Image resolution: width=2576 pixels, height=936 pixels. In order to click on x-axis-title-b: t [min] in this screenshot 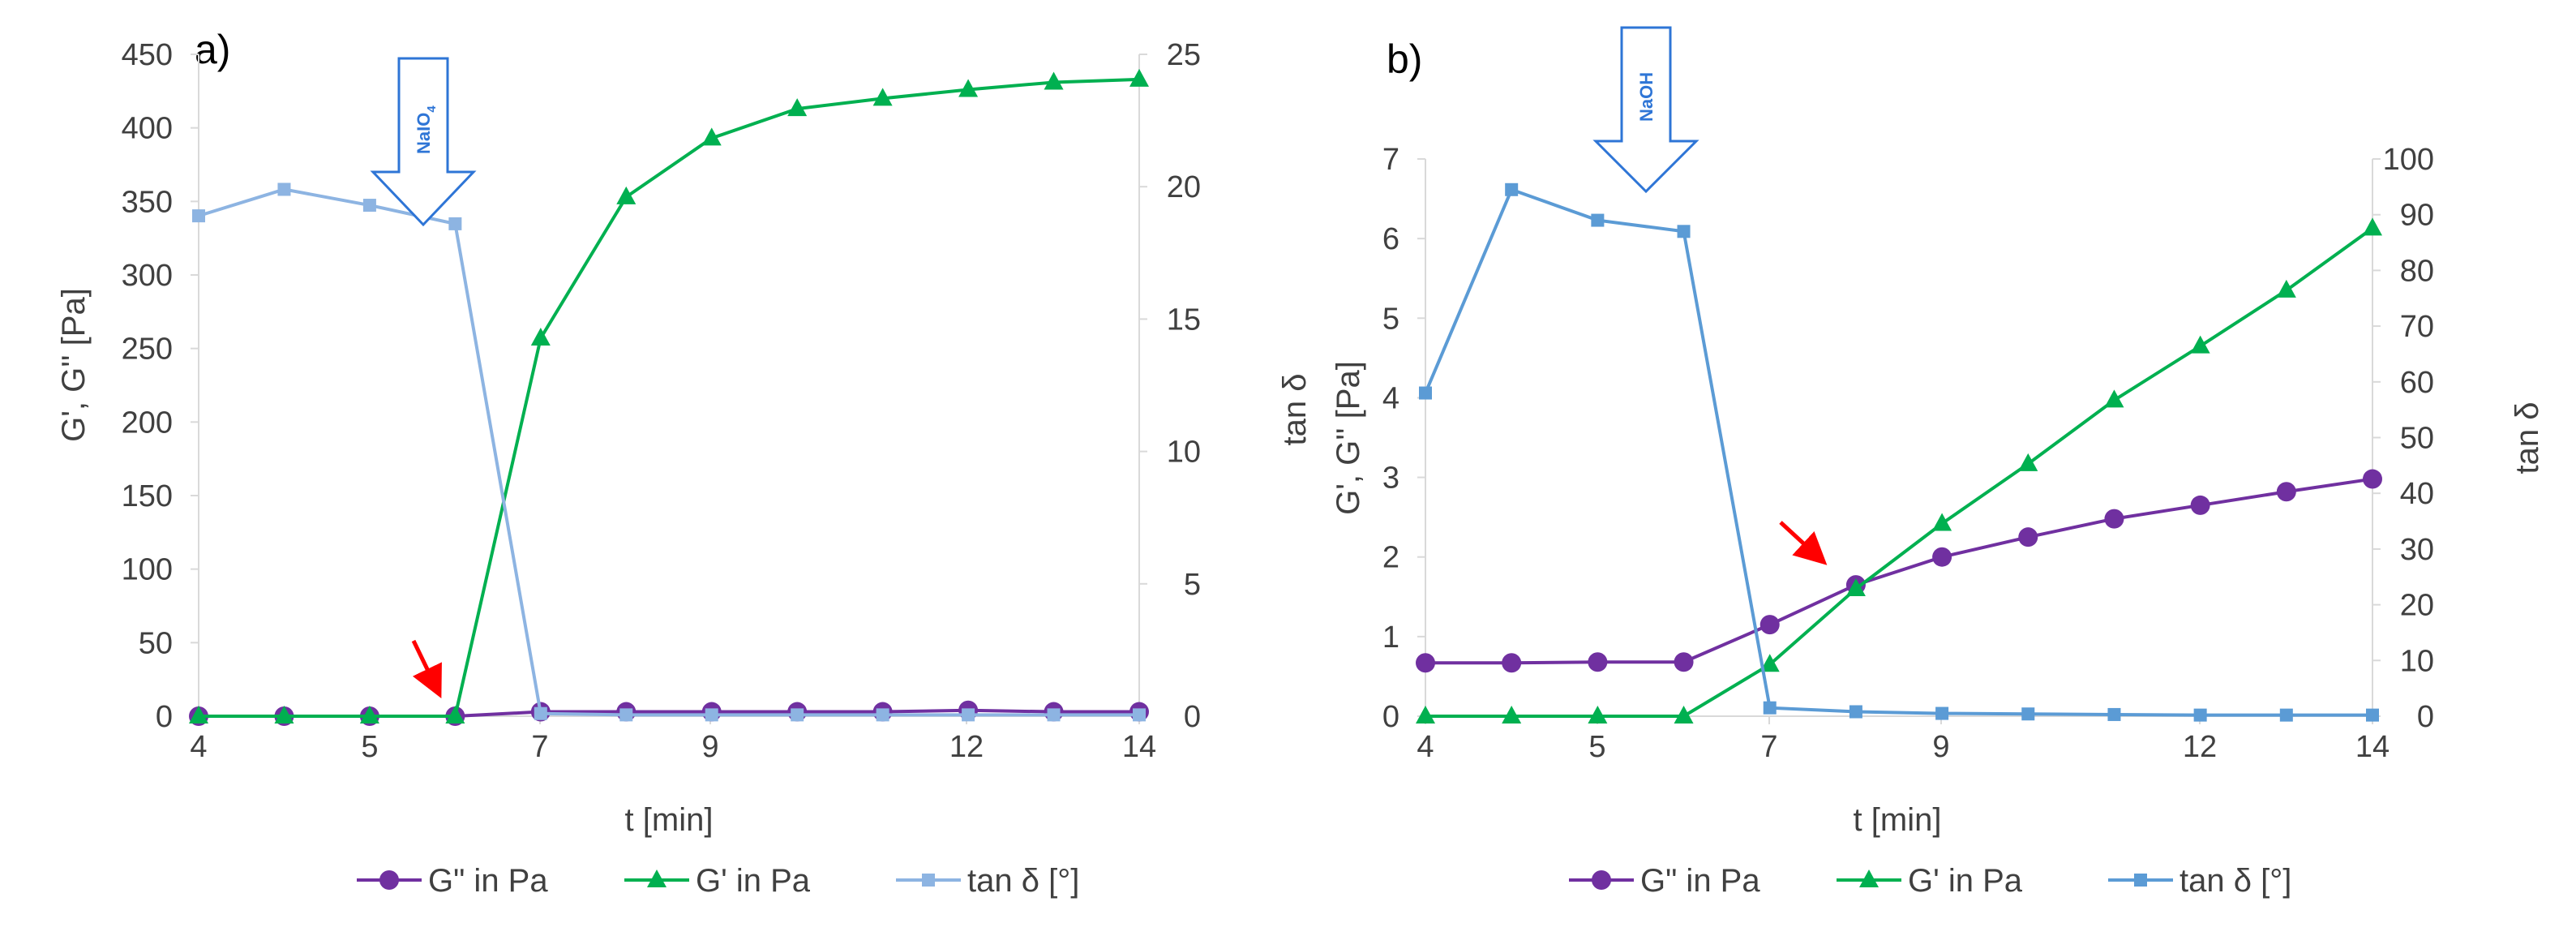, I will do `click(1898, 820)`.